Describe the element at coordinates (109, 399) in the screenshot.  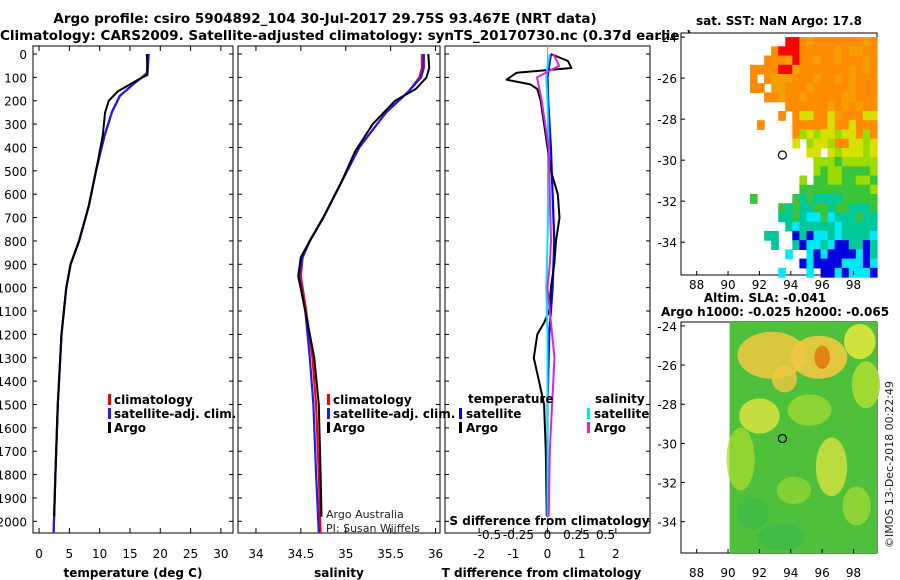
I see `temperature-legend-swatch` at that location.